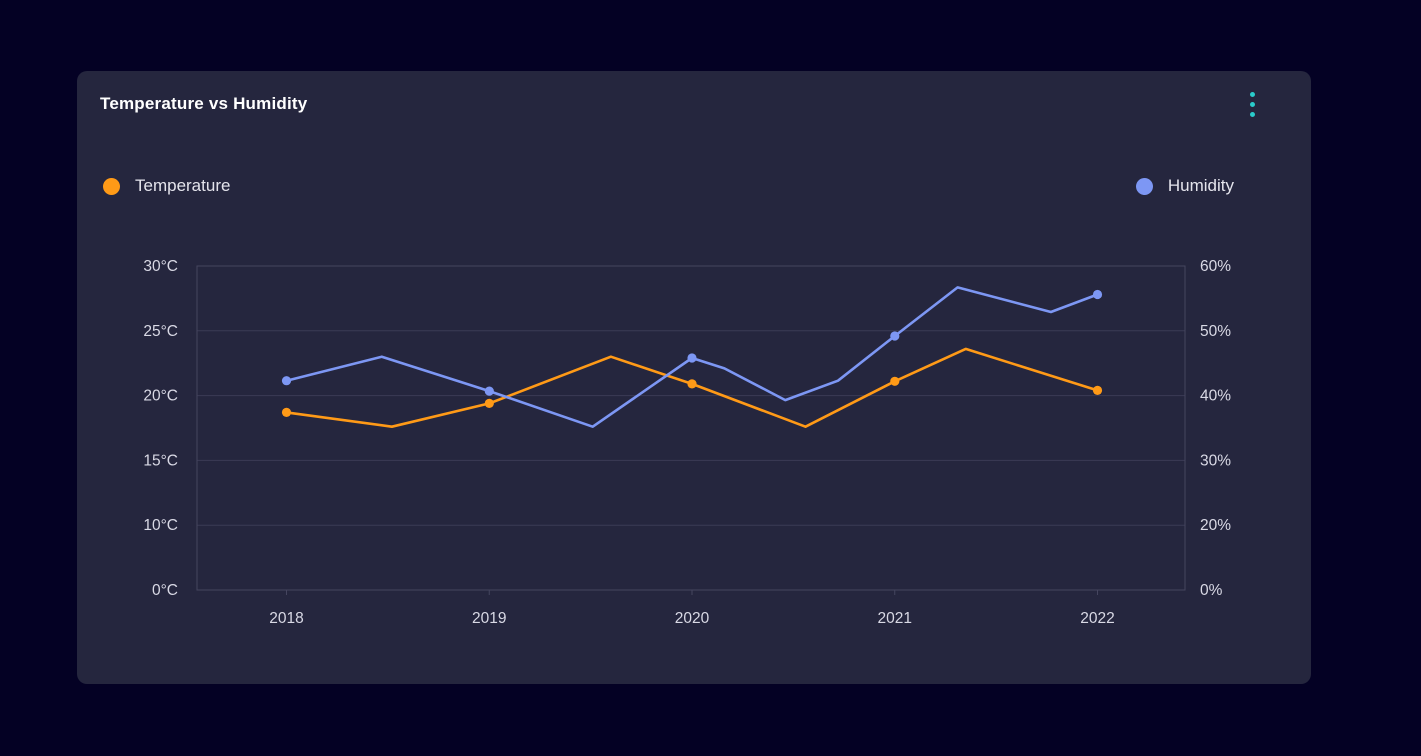  I want to click on y-left-tick-label: 20°C, so click(160, 396).